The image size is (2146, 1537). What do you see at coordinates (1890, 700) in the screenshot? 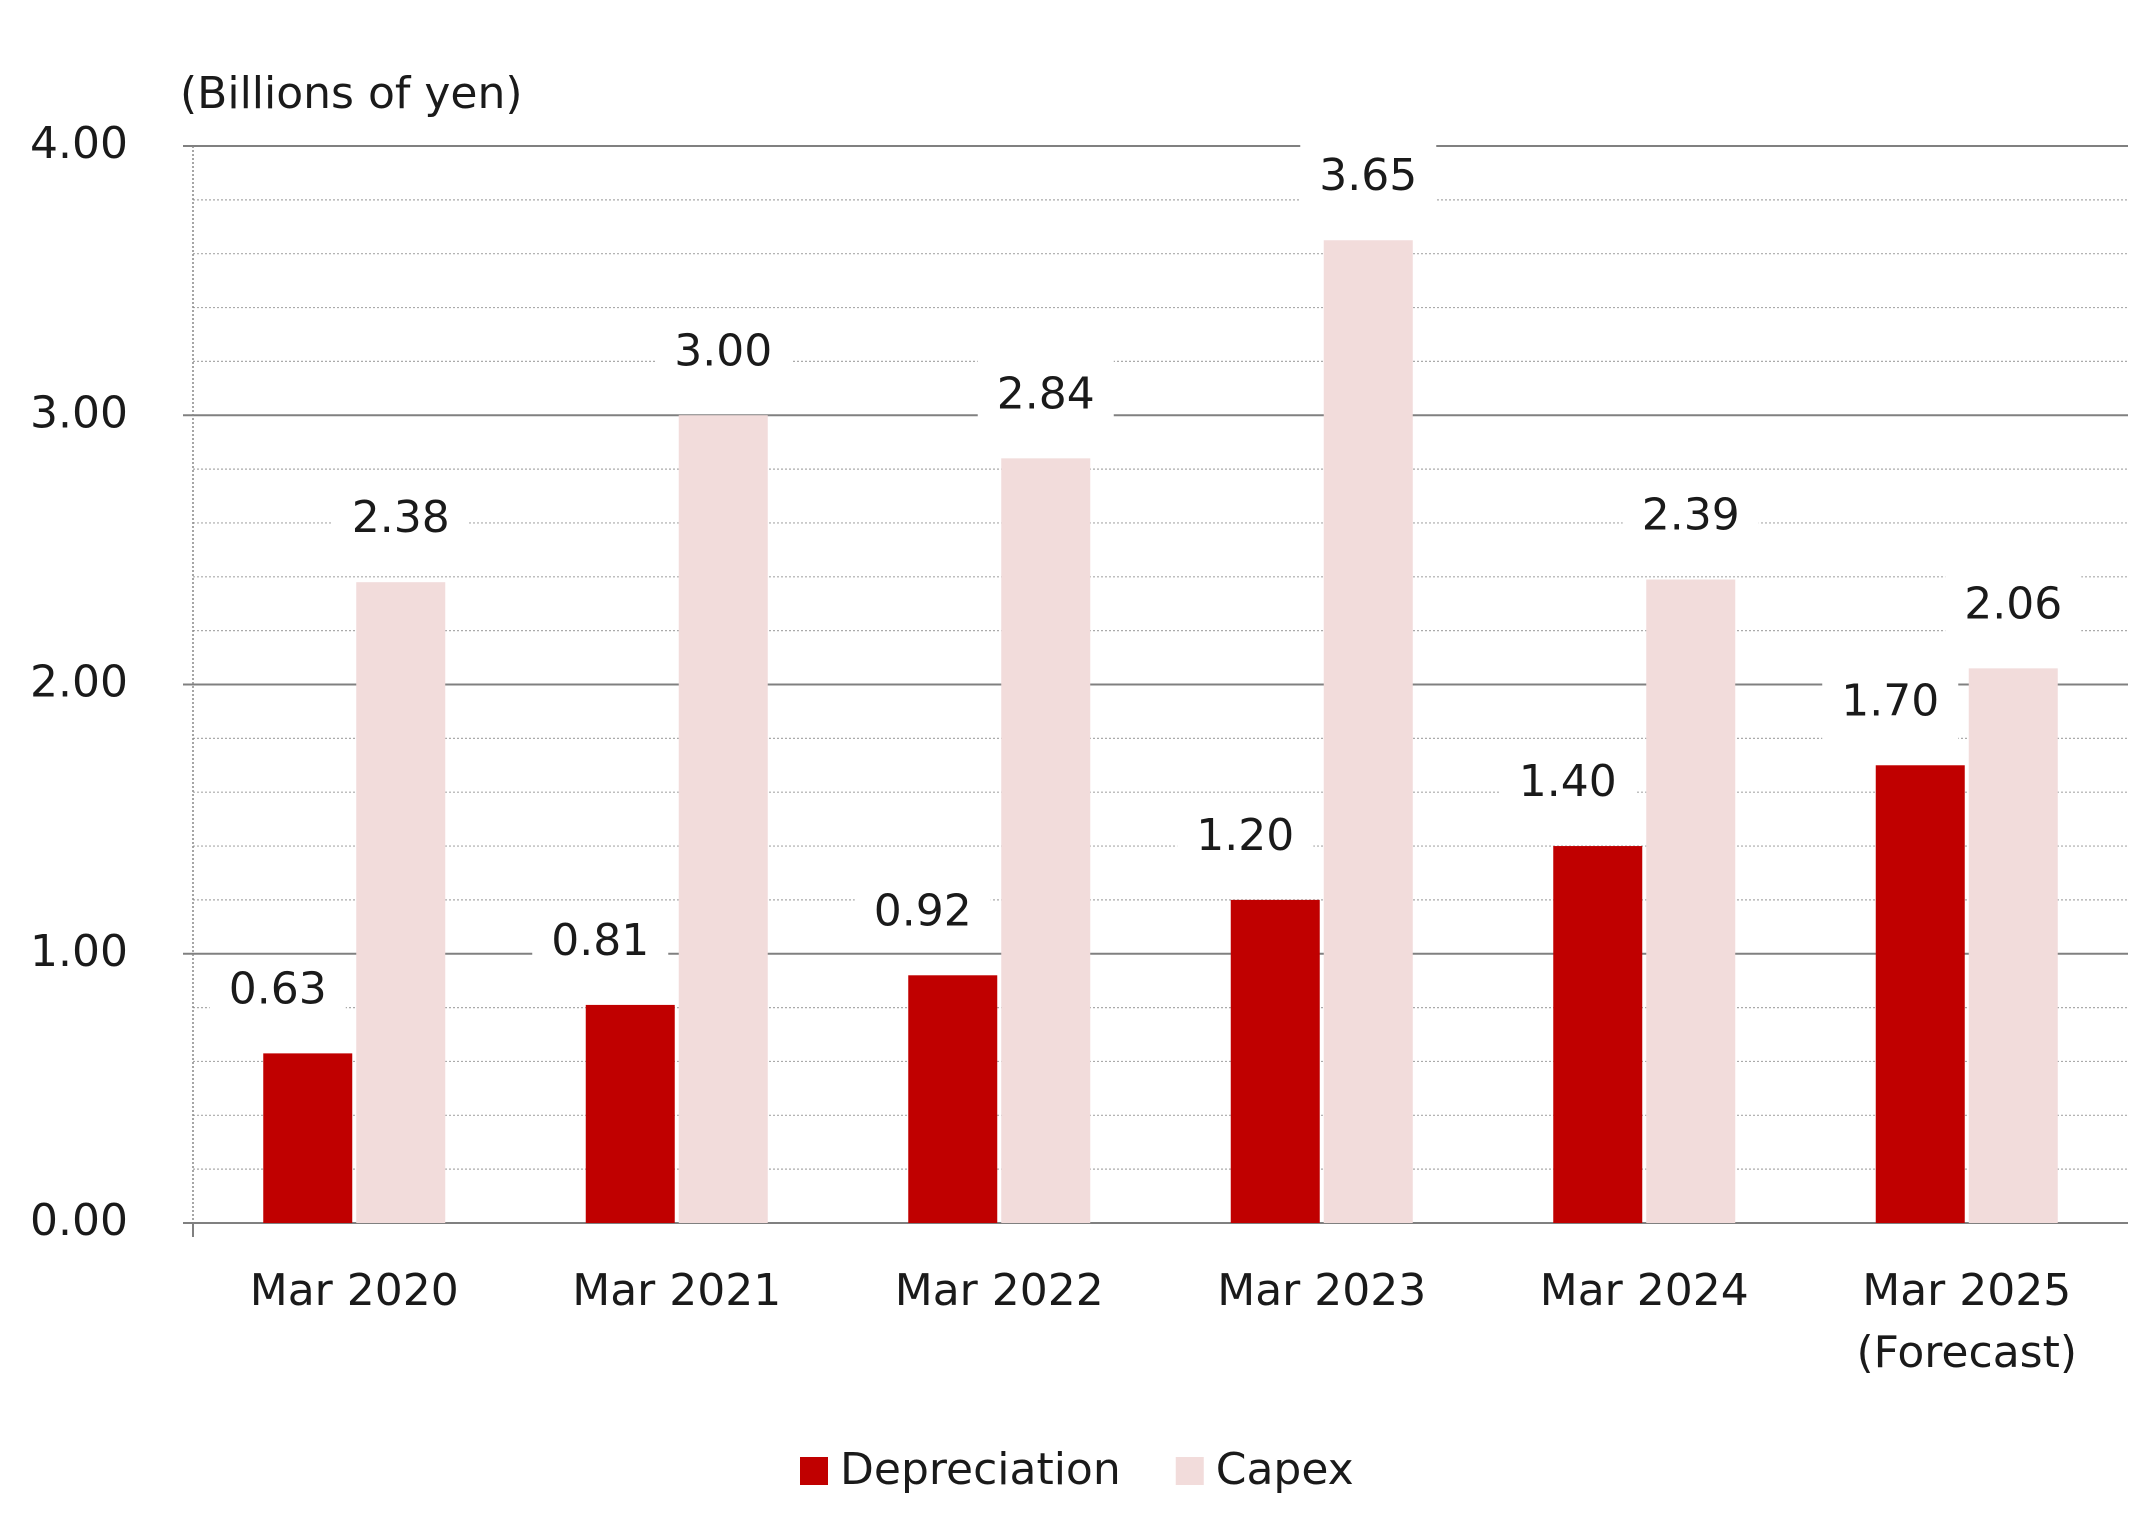
I see `data-label: 1.70` at bounding box center [1890, 700].